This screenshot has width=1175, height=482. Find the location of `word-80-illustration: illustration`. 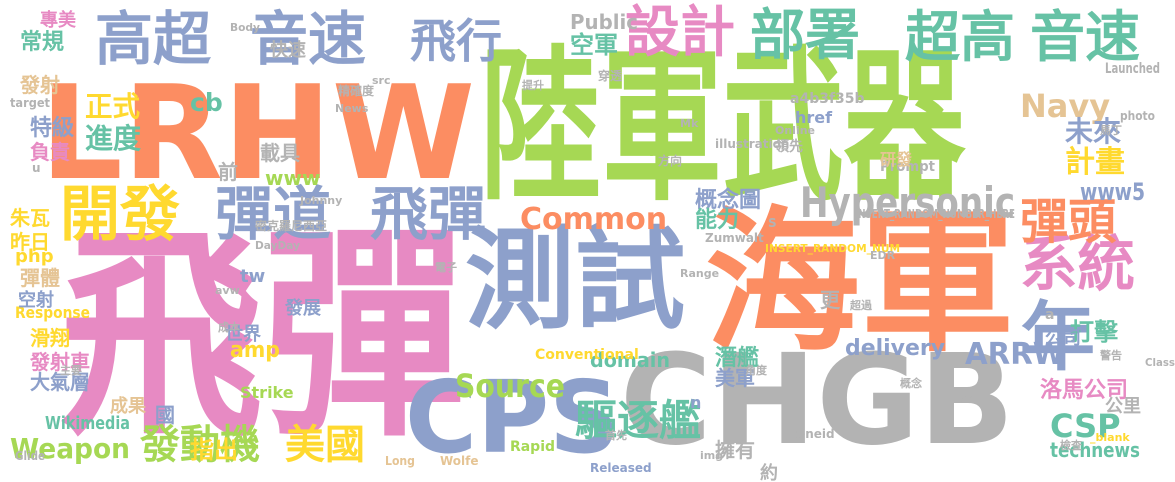

word-80-illustration: illustration is located at coordinates (752, 144).